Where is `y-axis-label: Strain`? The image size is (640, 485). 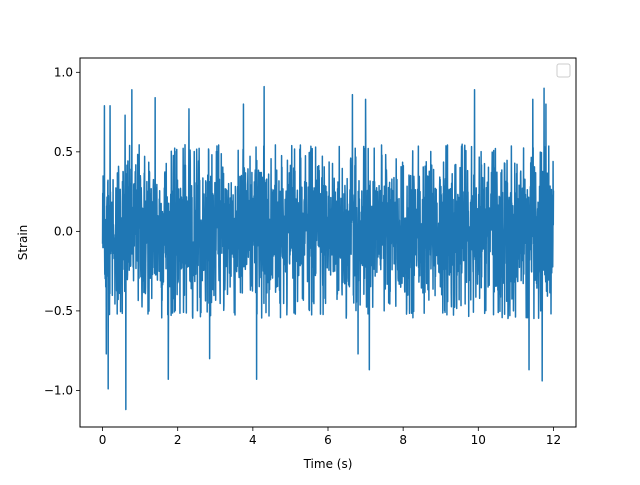
y-axis-label: Strain is located at coordinates (23, 243).